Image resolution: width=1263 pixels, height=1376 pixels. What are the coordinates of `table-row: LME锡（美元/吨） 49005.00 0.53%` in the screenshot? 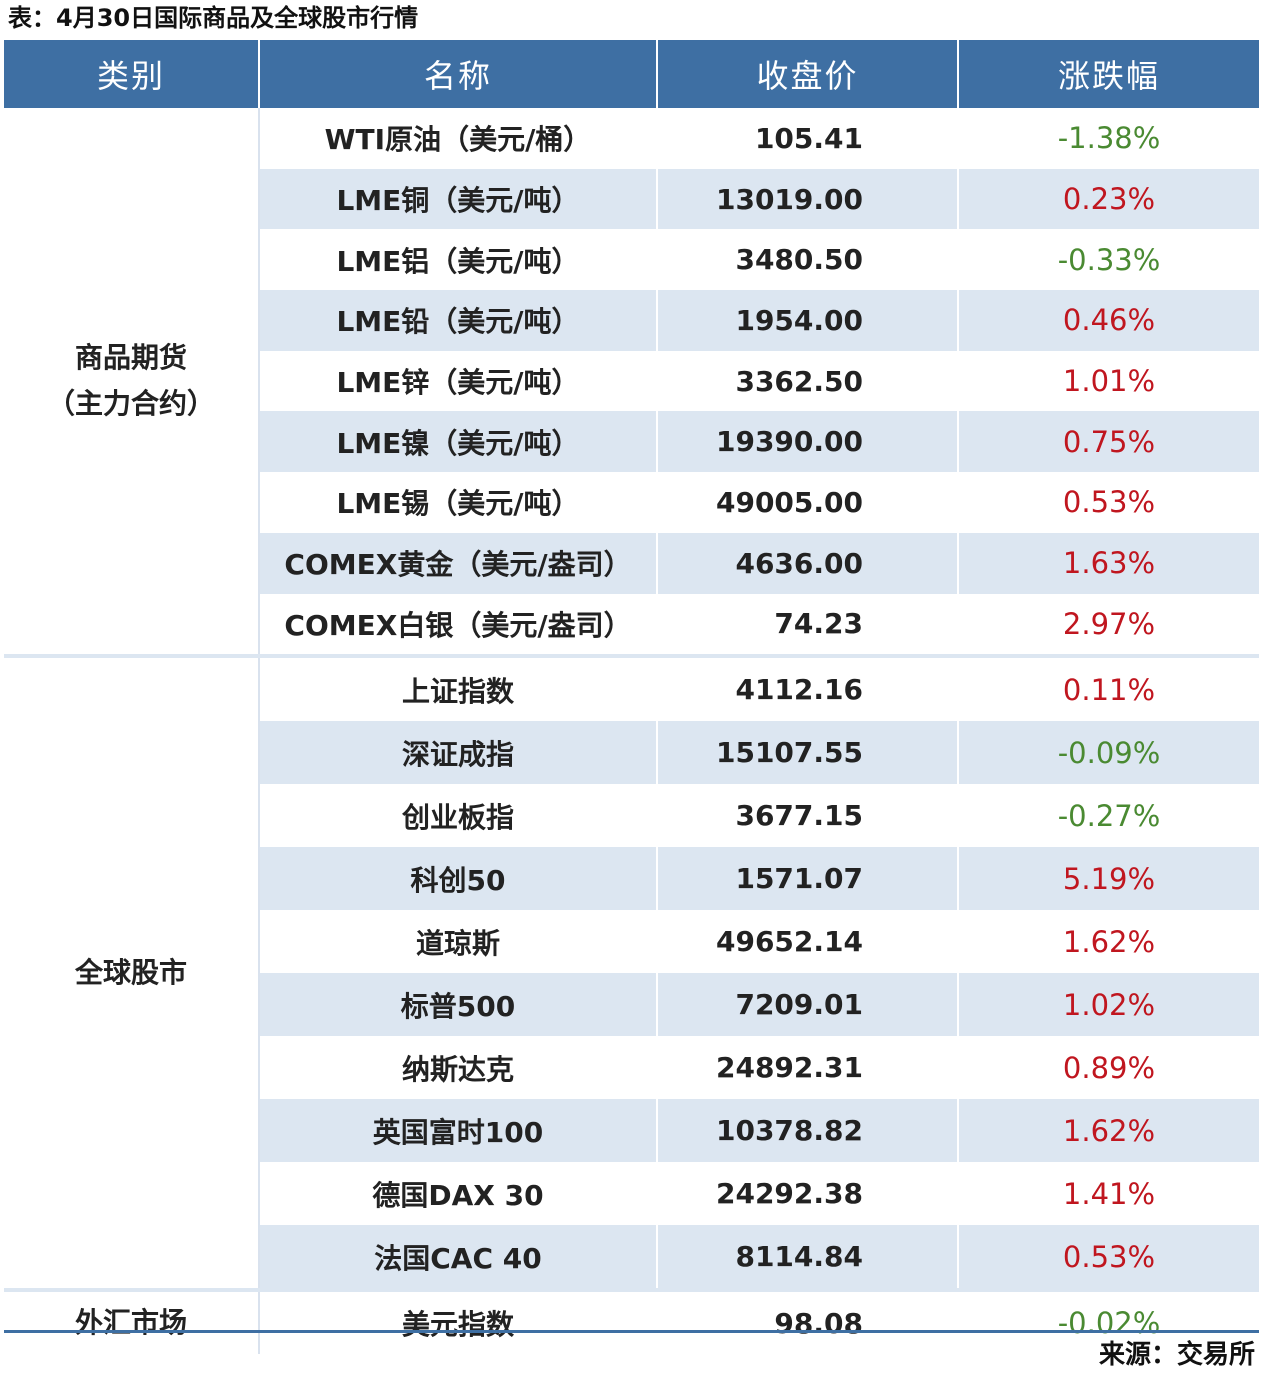 It's located at (631, 502).